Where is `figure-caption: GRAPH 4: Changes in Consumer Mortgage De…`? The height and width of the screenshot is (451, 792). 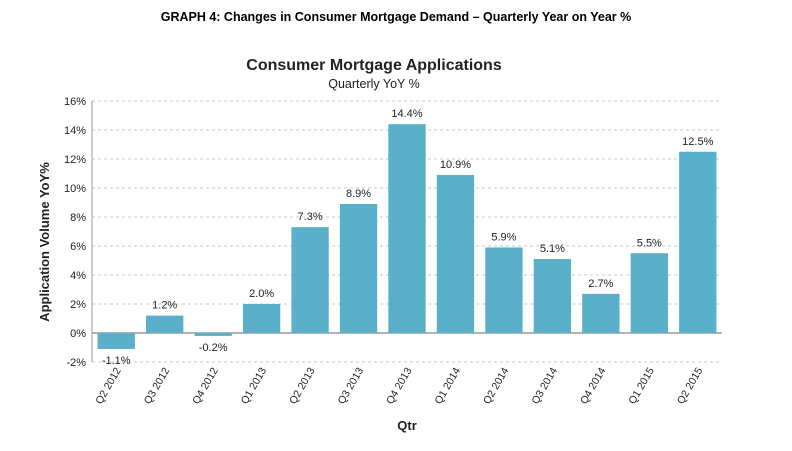 figure-caption: GRAPH 4: Changes in Consumer Mortgage De… is located at coordinates (396, 17).